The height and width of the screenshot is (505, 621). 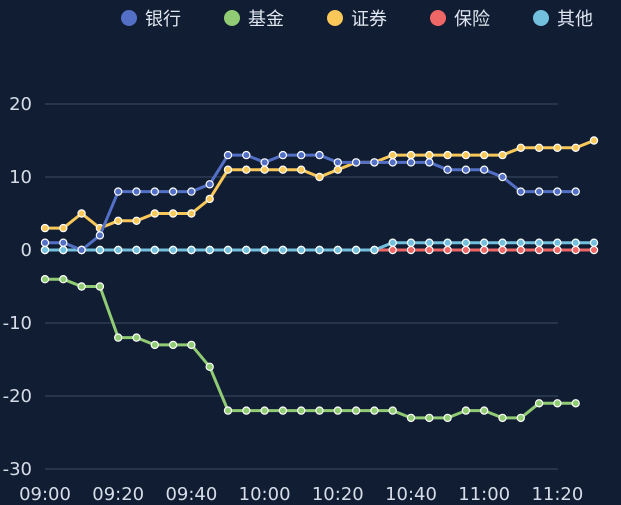 I want to click on legend-item-4: 保险, so click(x=460, y=19).